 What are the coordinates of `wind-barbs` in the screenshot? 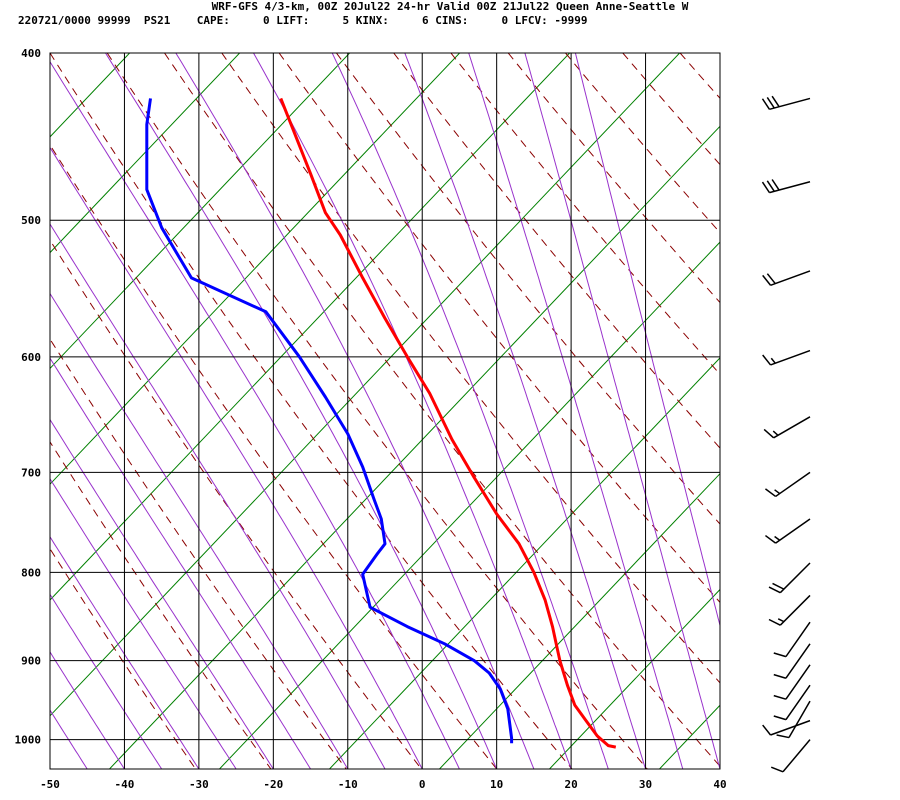 It's located at (786, 434).